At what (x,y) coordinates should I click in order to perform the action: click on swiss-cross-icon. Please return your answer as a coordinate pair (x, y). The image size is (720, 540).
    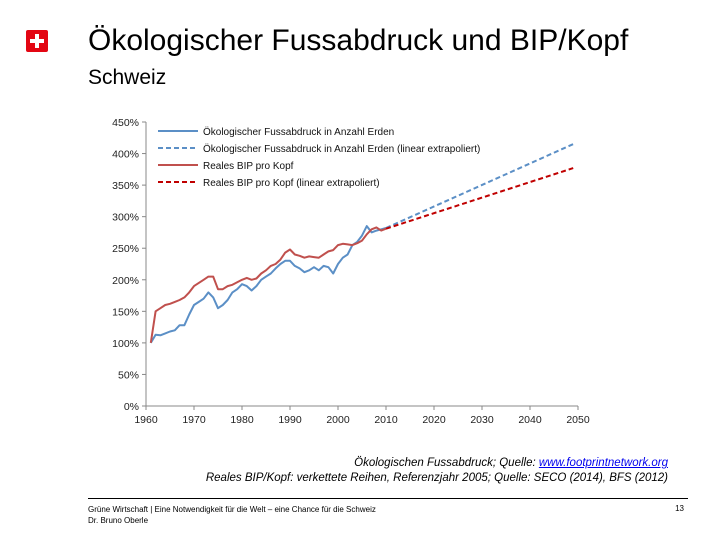
    Looking at the image, I should click on (37, 41).